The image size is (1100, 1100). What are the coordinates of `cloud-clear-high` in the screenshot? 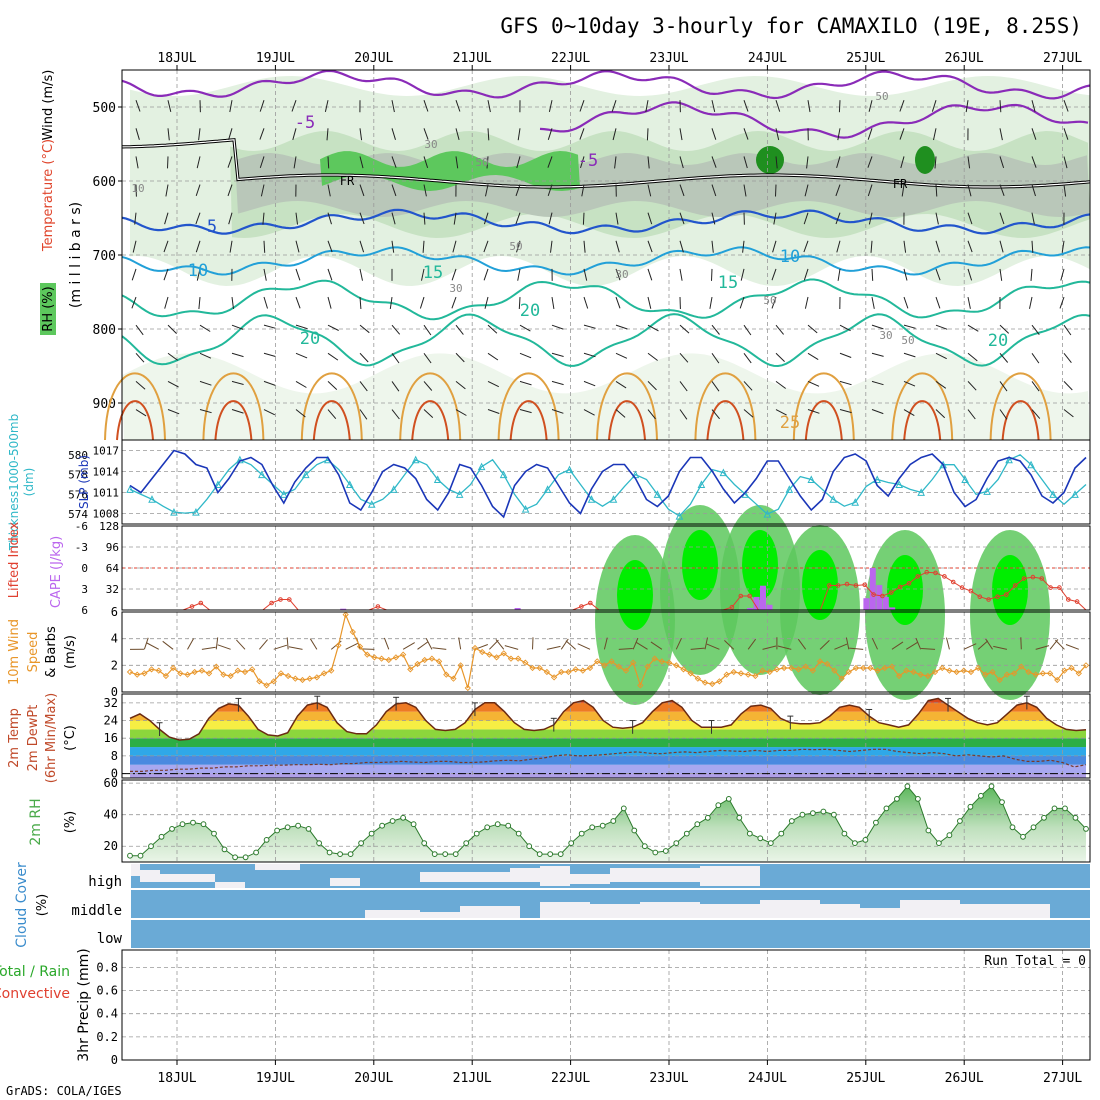 It's located at (277, 867).